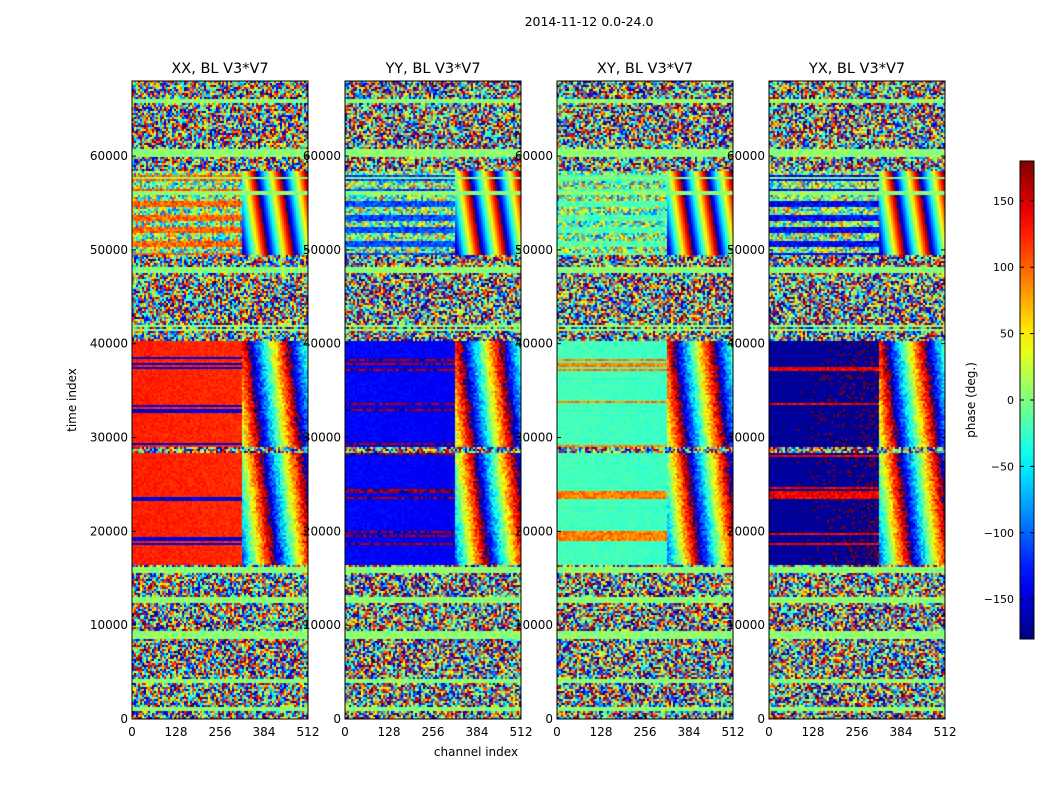  Describe the element at coordinates (999, 533) in the screenshot. I see `colorbar-tick-label: −100` at that location.